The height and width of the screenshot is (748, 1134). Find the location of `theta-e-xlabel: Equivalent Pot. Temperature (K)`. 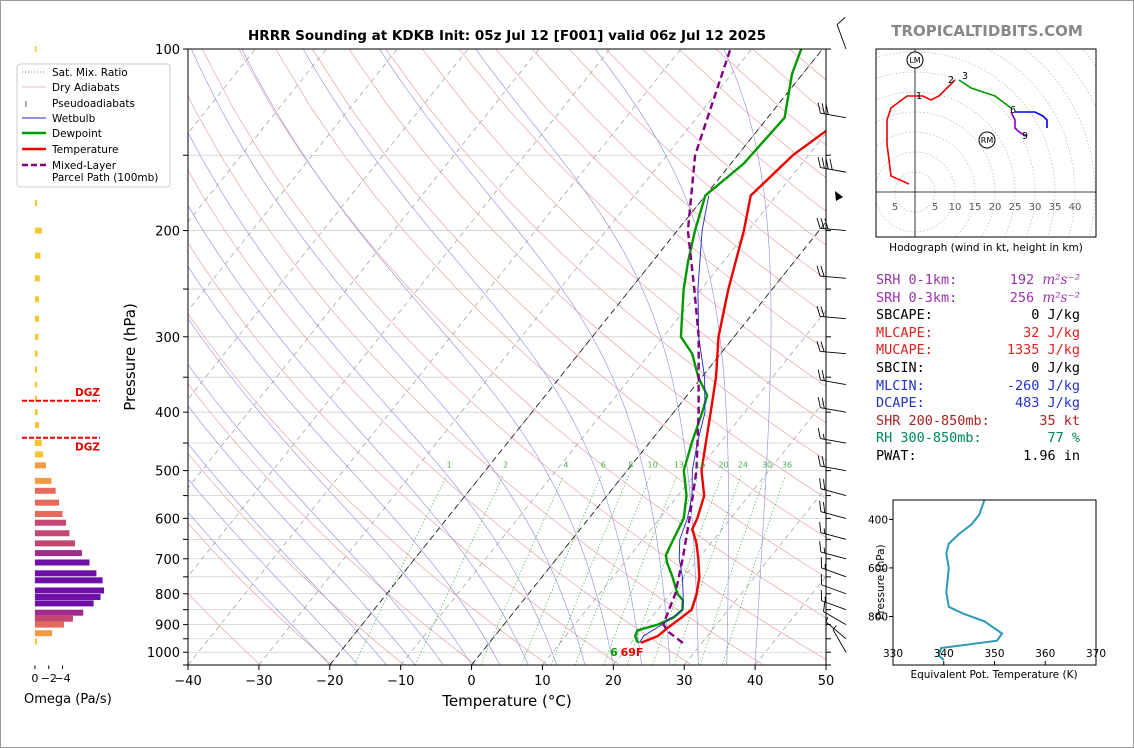

theta-e-xlabel: Equivalent Pot. Temperature (K) is located at coordinates (993, 675).